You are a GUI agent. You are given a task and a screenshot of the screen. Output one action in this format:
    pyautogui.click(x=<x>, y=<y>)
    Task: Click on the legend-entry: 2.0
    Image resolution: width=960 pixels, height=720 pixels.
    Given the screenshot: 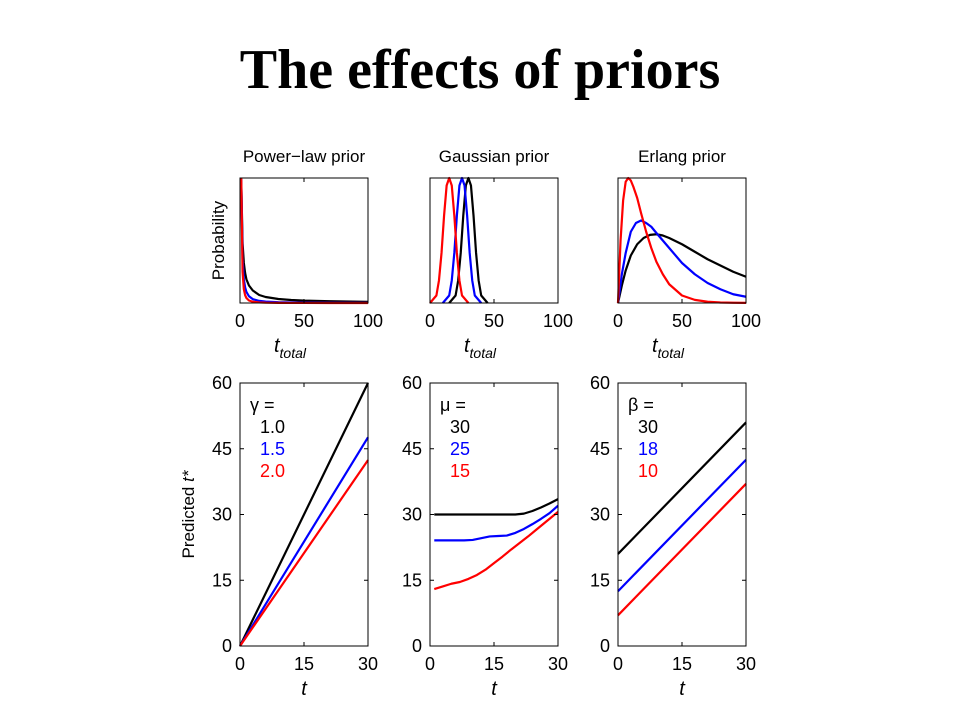 What is the action you would take?
    pyautogui.click(x=272, y=471)
    